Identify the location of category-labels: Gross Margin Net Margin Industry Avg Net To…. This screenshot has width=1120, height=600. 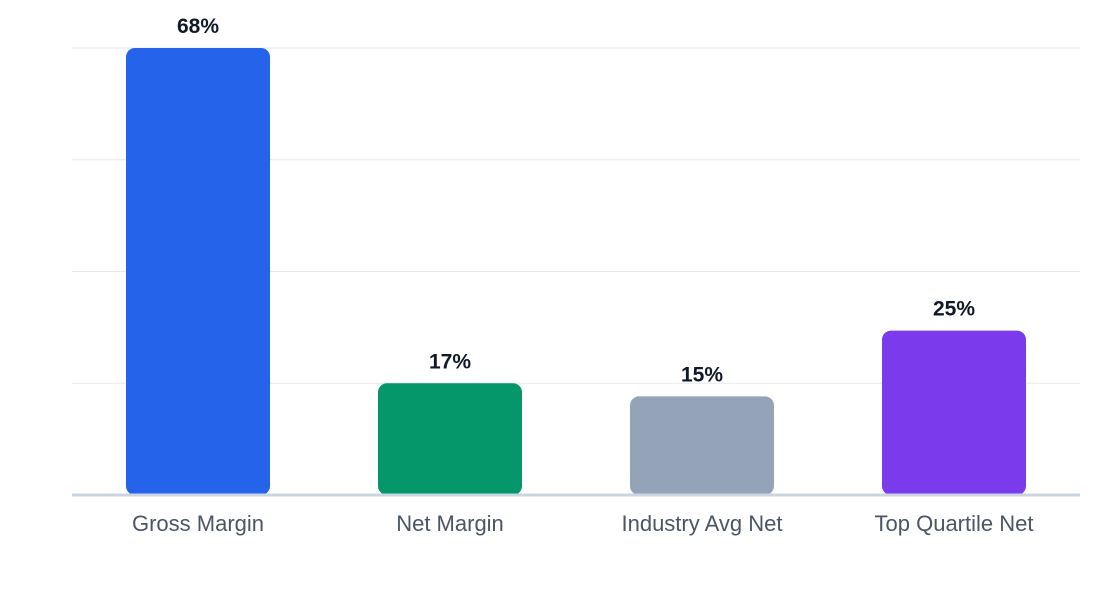
(583, 523).